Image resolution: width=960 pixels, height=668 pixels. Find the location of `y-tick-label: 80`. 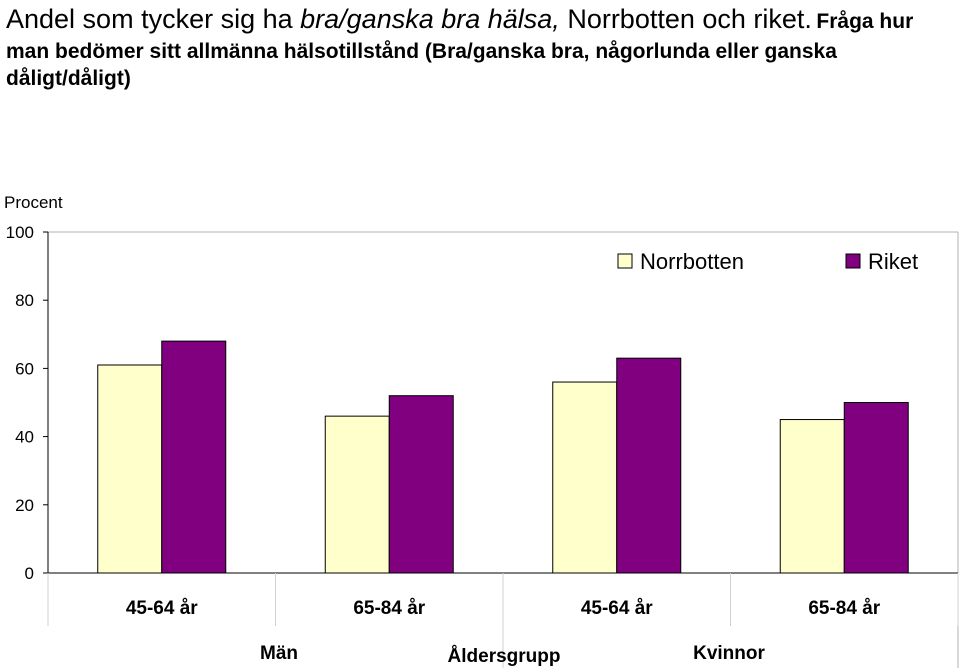

y-tick-label: 80 is located at coordinates (24, 300).